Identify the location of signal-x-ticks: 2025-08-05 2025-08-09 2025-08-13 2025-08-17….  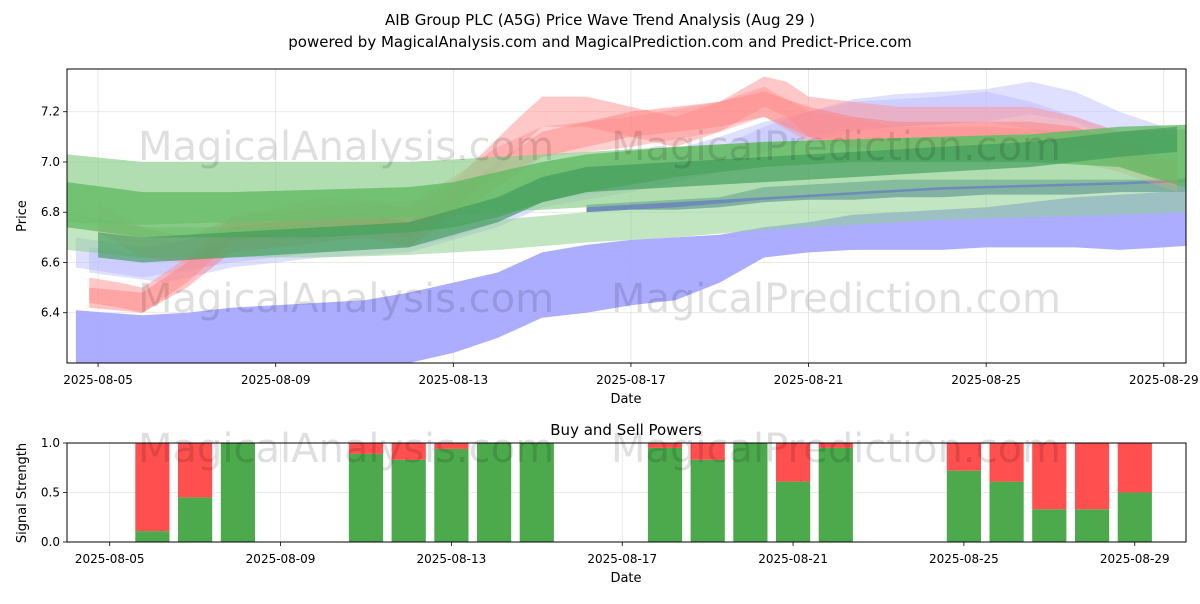
(622, 554).